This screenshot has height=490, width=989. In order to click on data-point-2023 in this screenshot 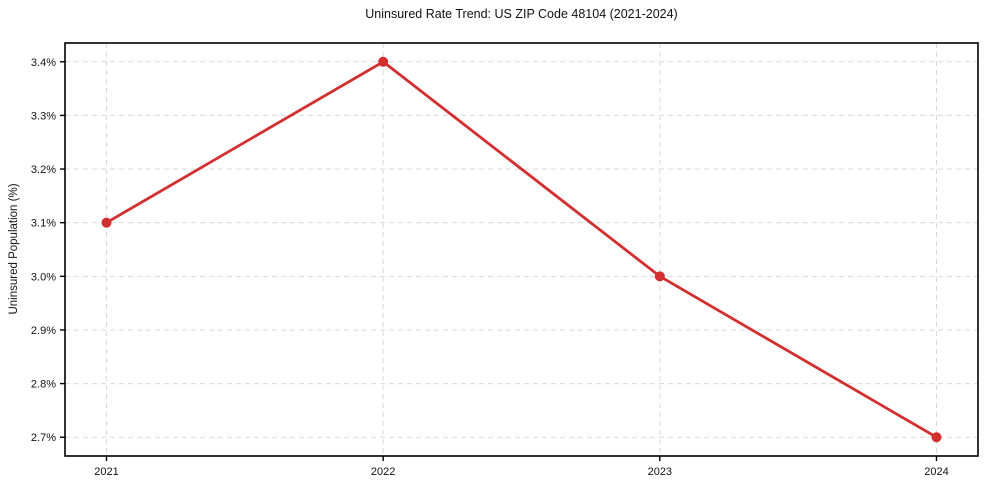, I will do `click(659, 276)`.